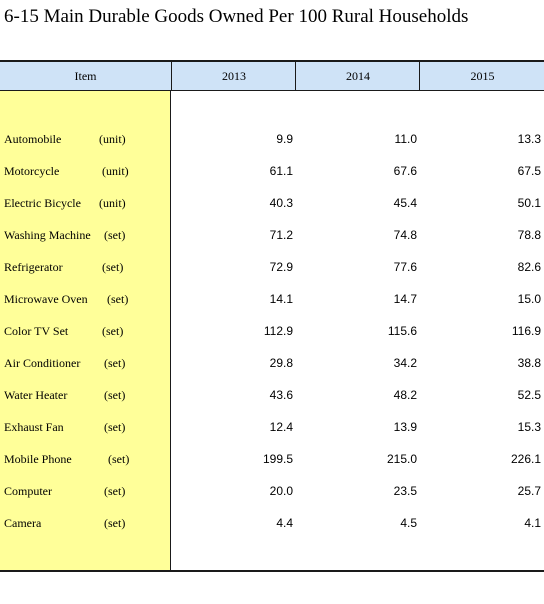  I want to click on table-row: Electric Bicycle (unit) 40.3 45.4 50.1, so click(272, 204).